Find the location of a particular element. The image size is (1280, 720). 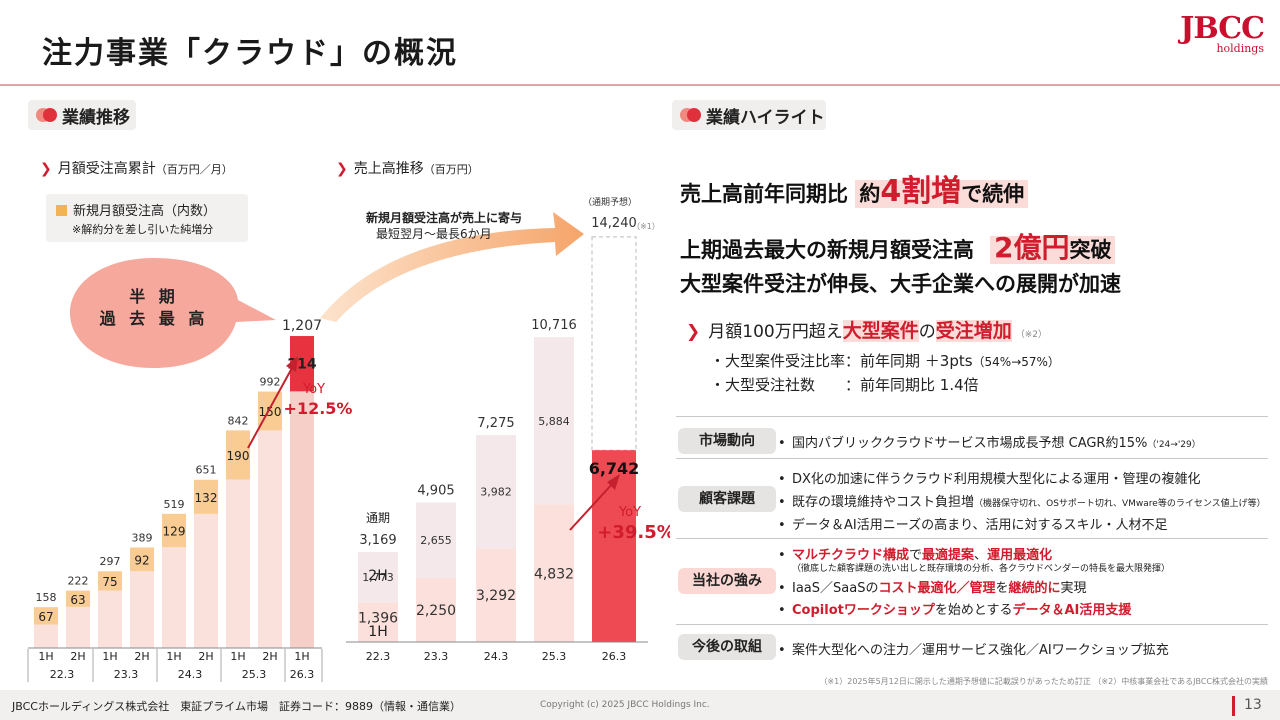

bullet1-text: ・大型案件受注比率：前年同期 ＋3pts is located at coordinates (841, 361).